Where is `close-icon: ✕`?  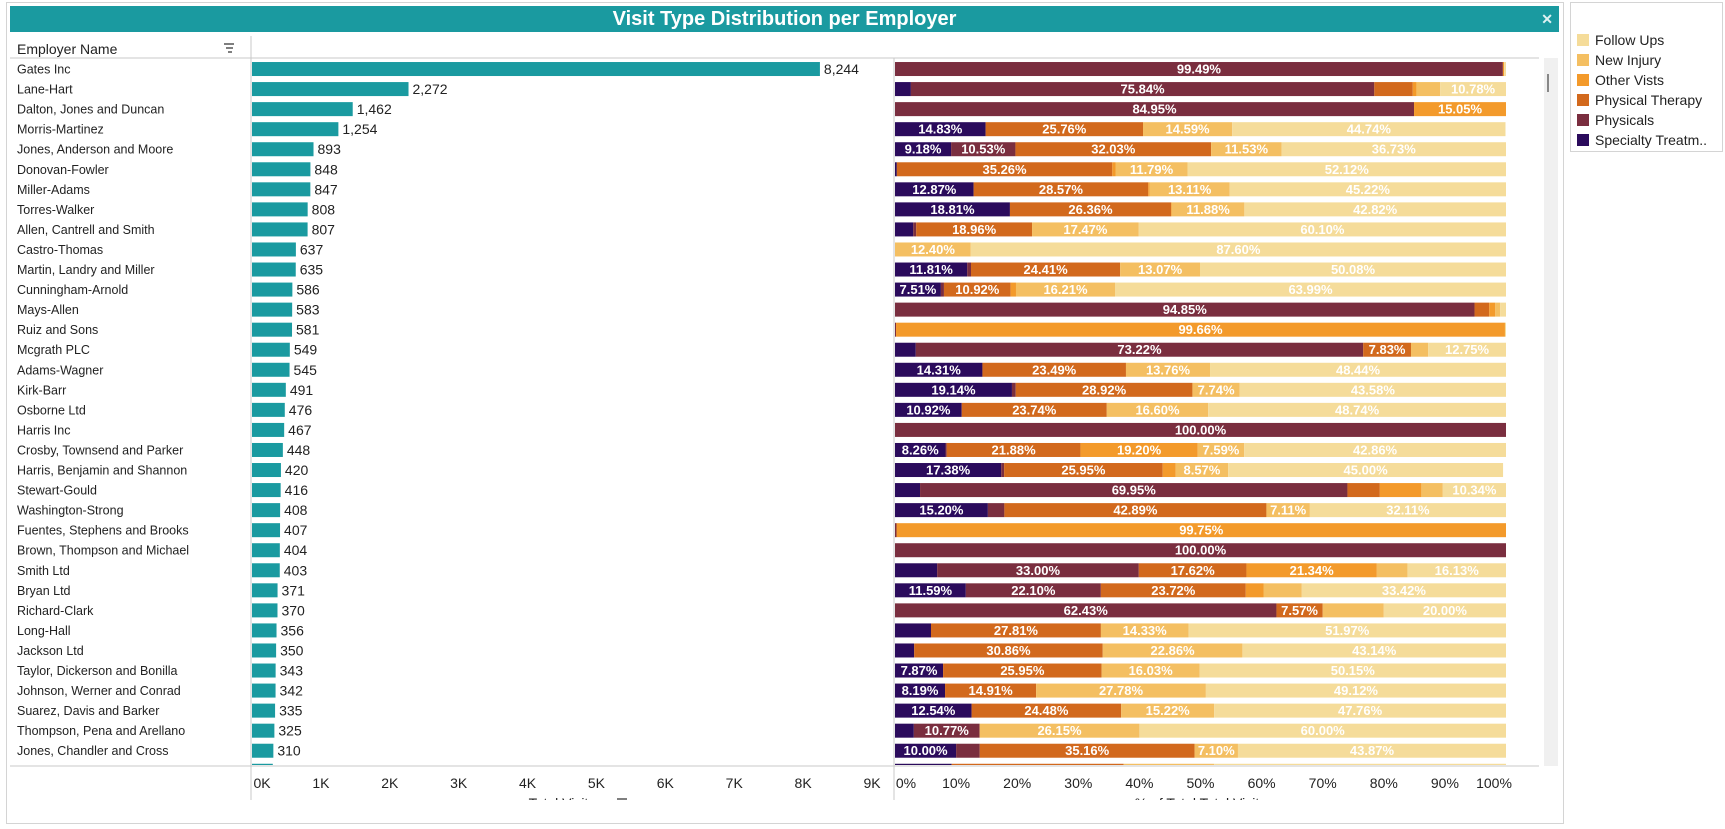
close-icon: ✕ is located at coordinates (1547, 19).